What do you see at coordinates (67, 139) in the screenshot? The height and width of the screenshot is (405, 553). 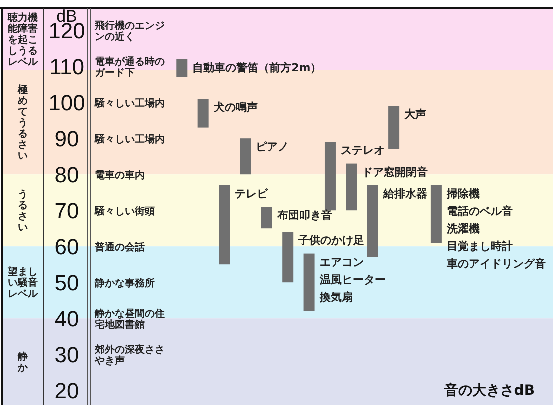 I see `y-tick-label: 90` at bounding box center [67, 139].